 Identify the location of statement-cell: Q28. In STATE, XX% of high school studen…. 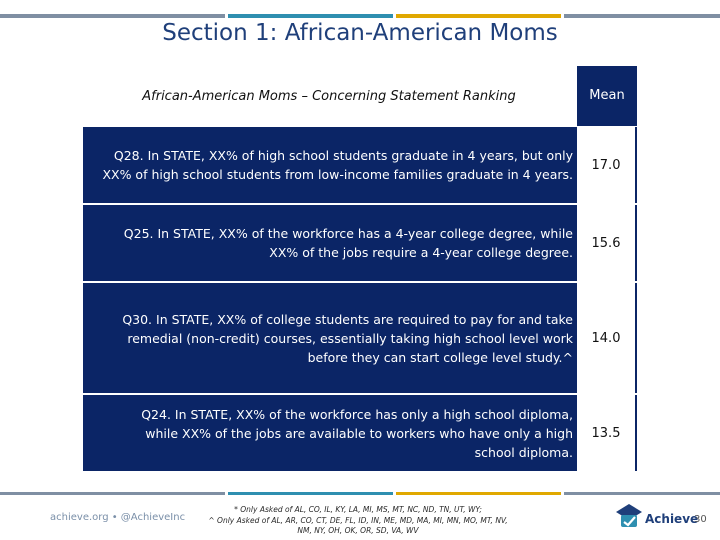
(330, 165).